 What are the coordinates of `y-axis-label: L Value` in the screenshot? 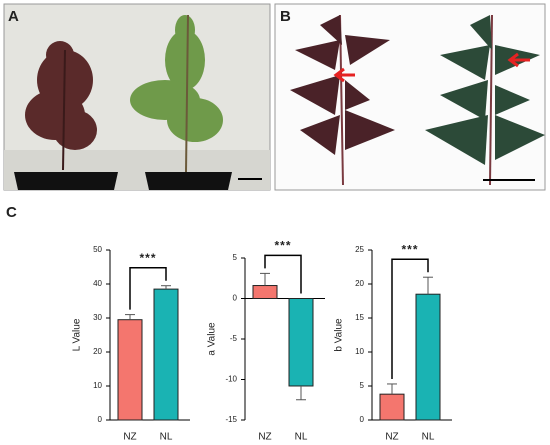 It's located at (77, 334).